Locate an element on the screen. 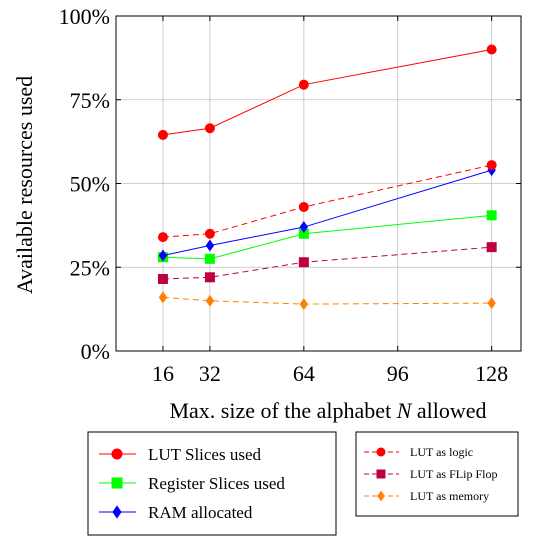 Image resolution: width=541 pixels, height=536 pixels. legend-label: Register Slices used is located at coordinates (216, 483).